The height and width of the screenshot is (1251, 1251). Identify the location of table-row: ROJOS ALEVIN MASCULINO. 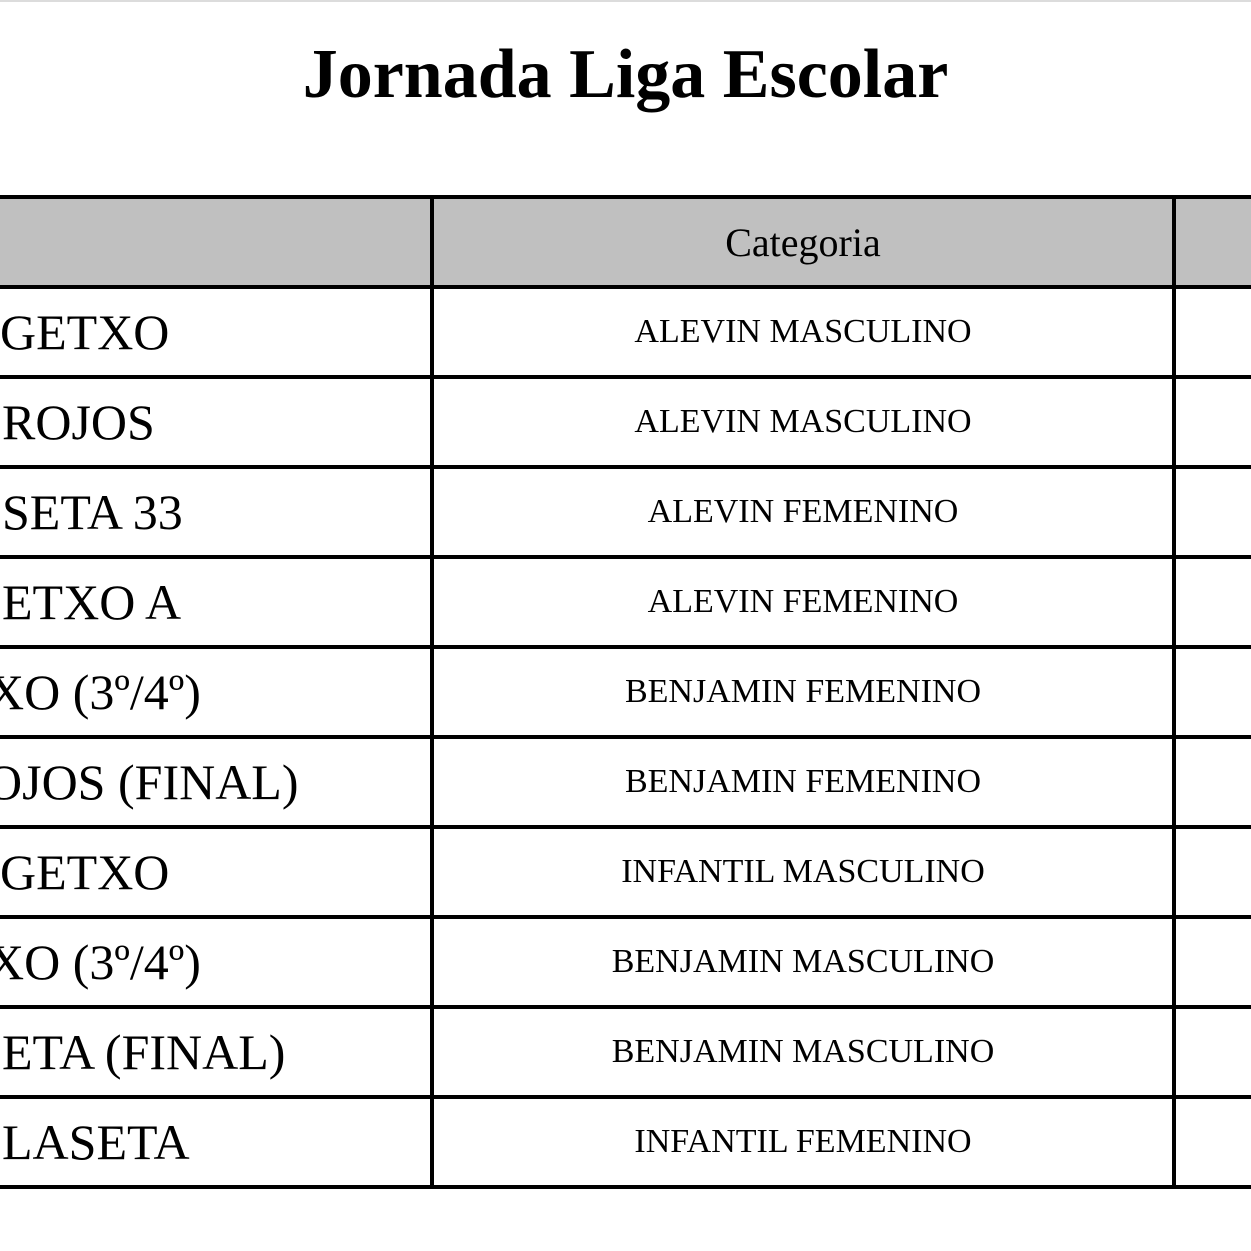
(625, 422).